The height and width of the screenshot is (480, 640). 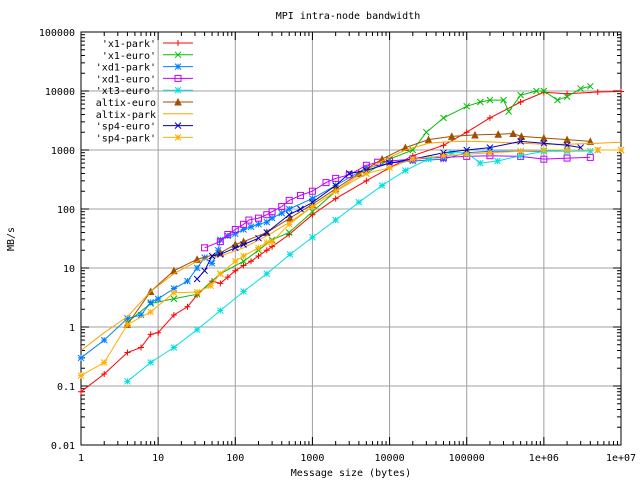 What do you see at coordinates (72, 328) in the screenshot?
I see `y-tick-label: 1` at bounding box center [72, 328].